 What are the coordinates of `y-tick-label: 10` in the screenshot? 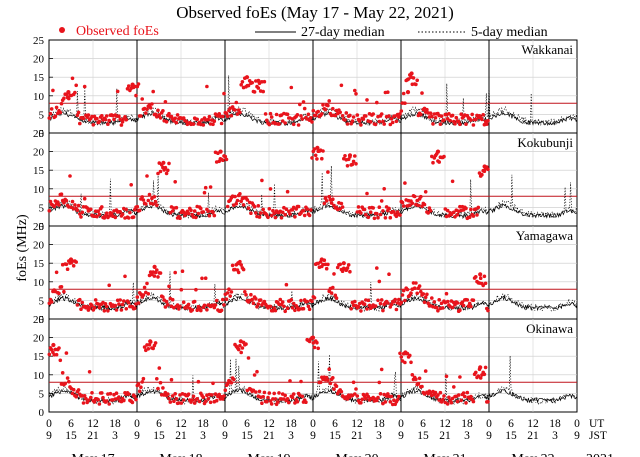 It's located at (39, 283).